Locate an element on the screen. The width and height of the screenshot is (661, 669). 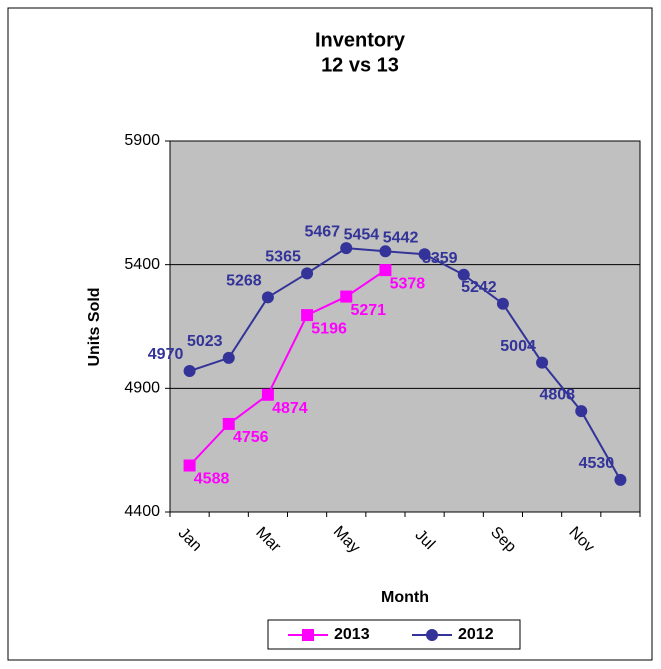
y-tick-label: 4900 is located at coordinates (142, 388).